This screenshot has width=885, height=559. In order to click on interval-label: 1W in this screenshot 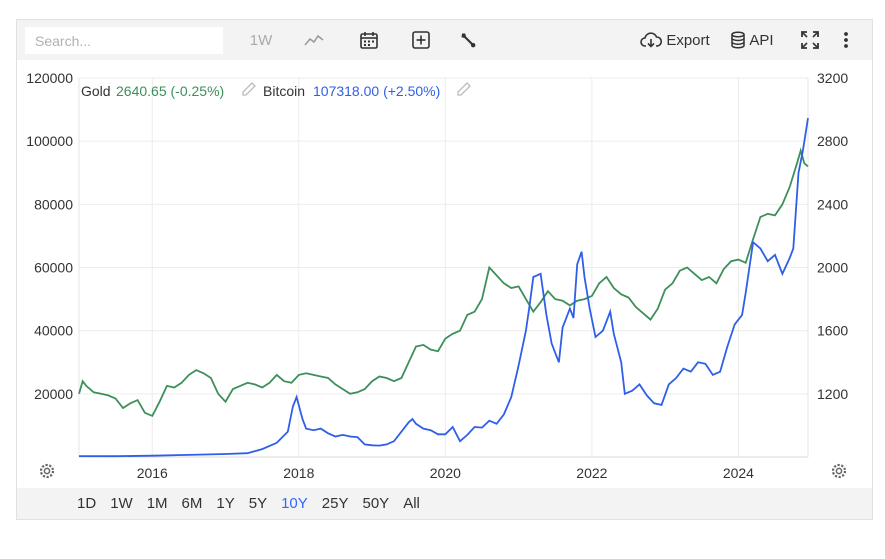, I will do `click(261, 40)`.